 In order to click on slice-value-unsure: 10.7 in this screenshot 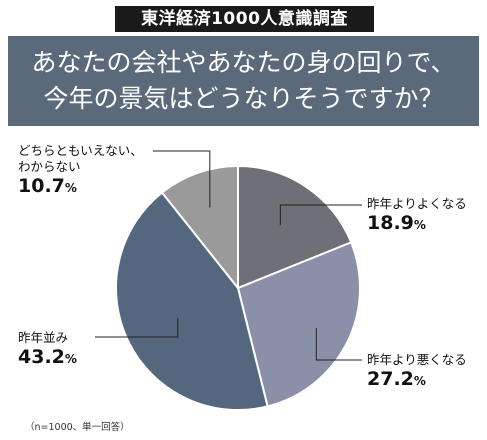, I will do `click(41, 186)`.